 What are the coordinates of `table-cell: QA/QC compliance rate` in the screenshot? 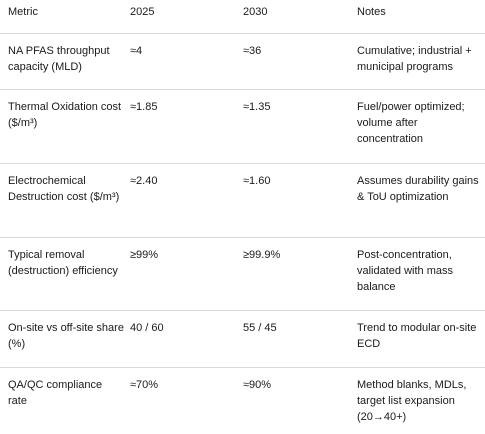 It's located at (55, 393).